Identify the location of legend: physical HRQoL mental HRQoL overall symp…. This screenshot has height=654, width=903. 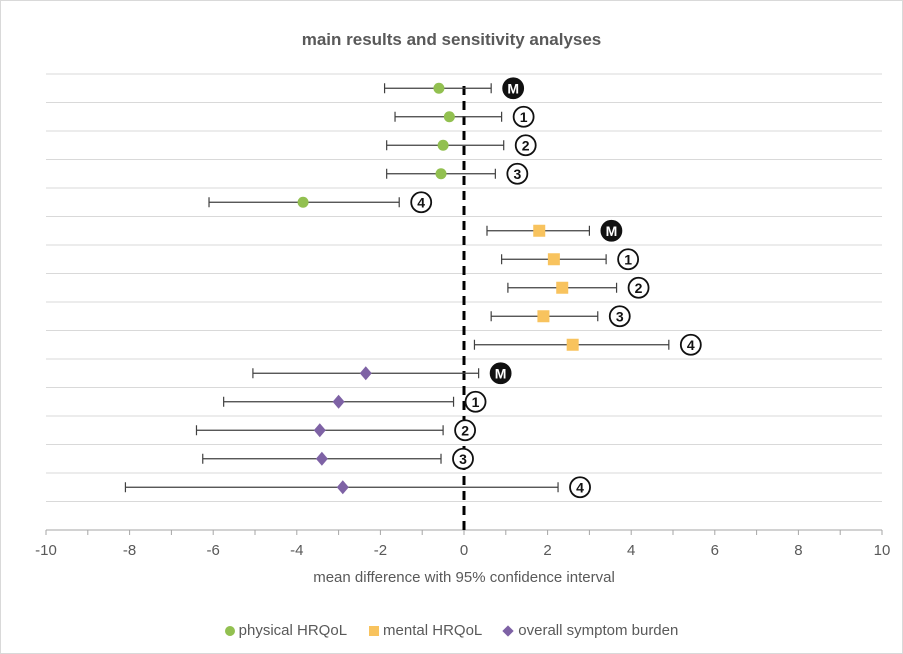
(451, 630).